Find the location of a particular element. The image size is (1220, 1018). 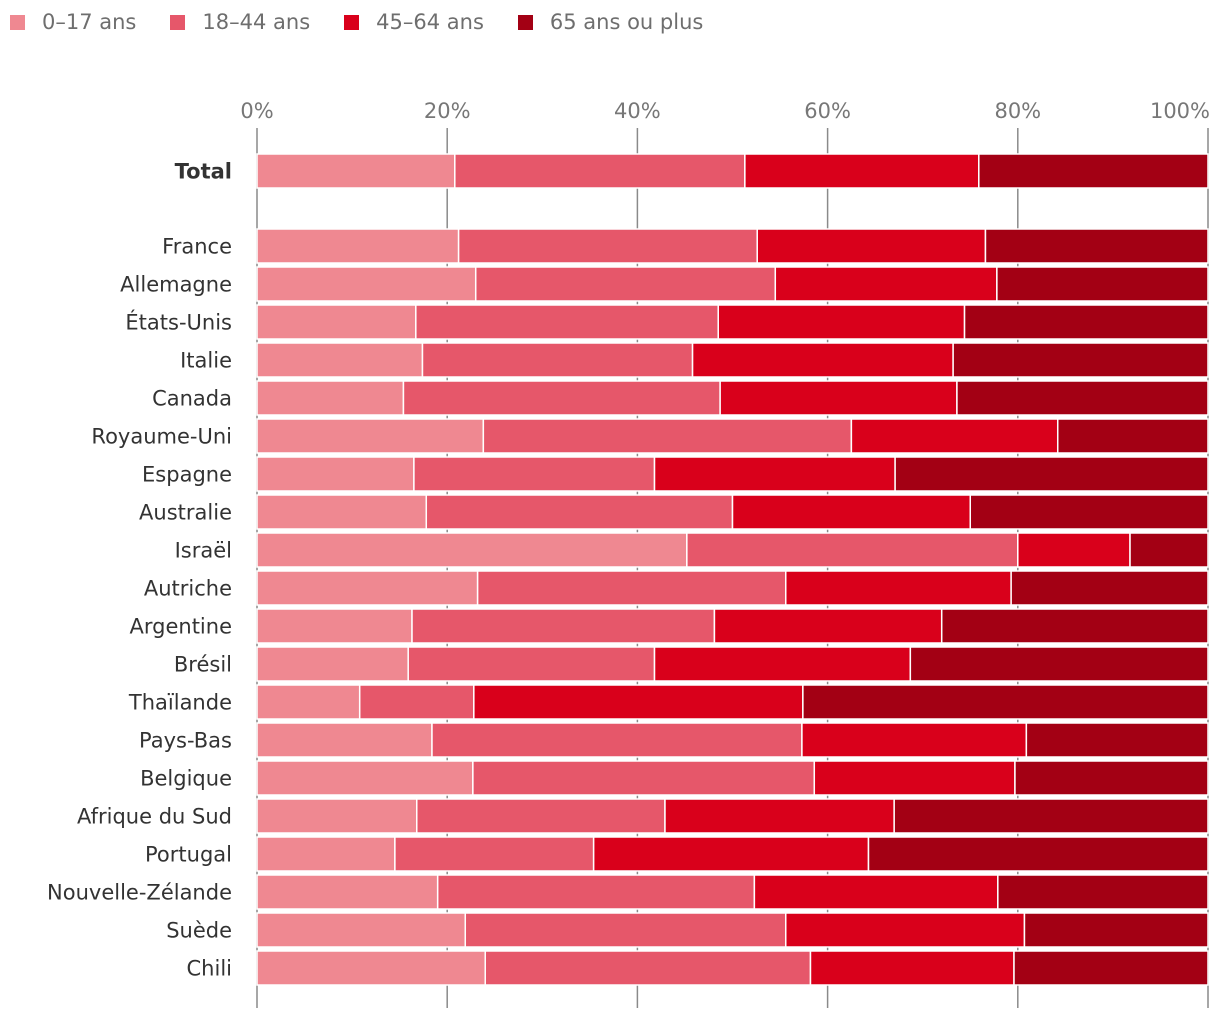

legend-item-2: 45–64 ans is located at coordinates (414, 22).